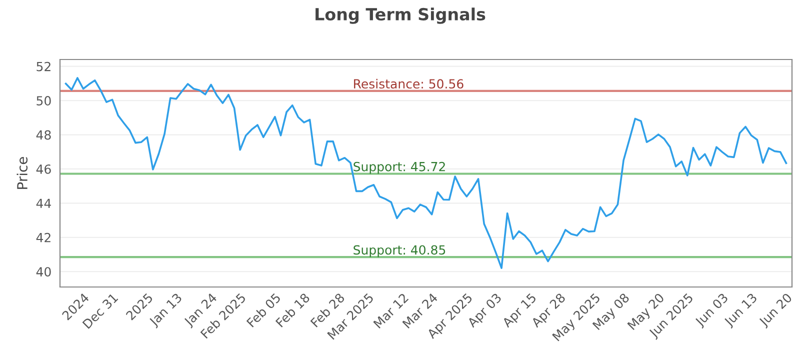 The width and height of the screenshot is (800, 350). What do you see at coordinates (43, 237) in the screenshot?
I see `y-tick-label: 42` at bounding box center [43, 237].